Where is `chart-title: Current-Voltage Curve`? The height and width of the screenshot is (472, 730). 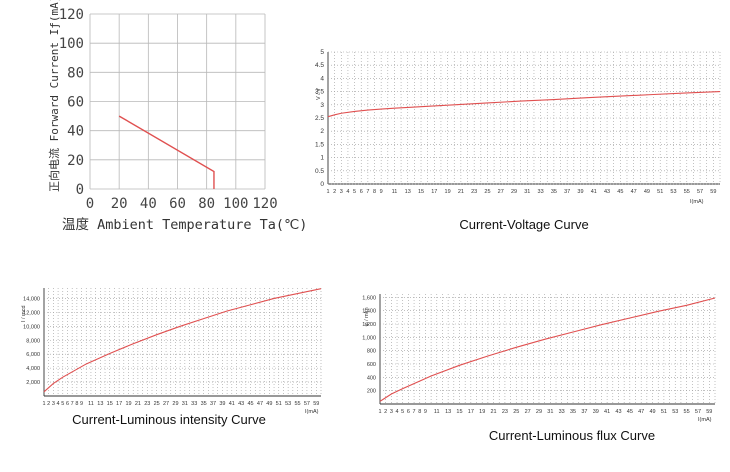 chart-title: Current-Voltage Curve is located at coordinates (523, 224).